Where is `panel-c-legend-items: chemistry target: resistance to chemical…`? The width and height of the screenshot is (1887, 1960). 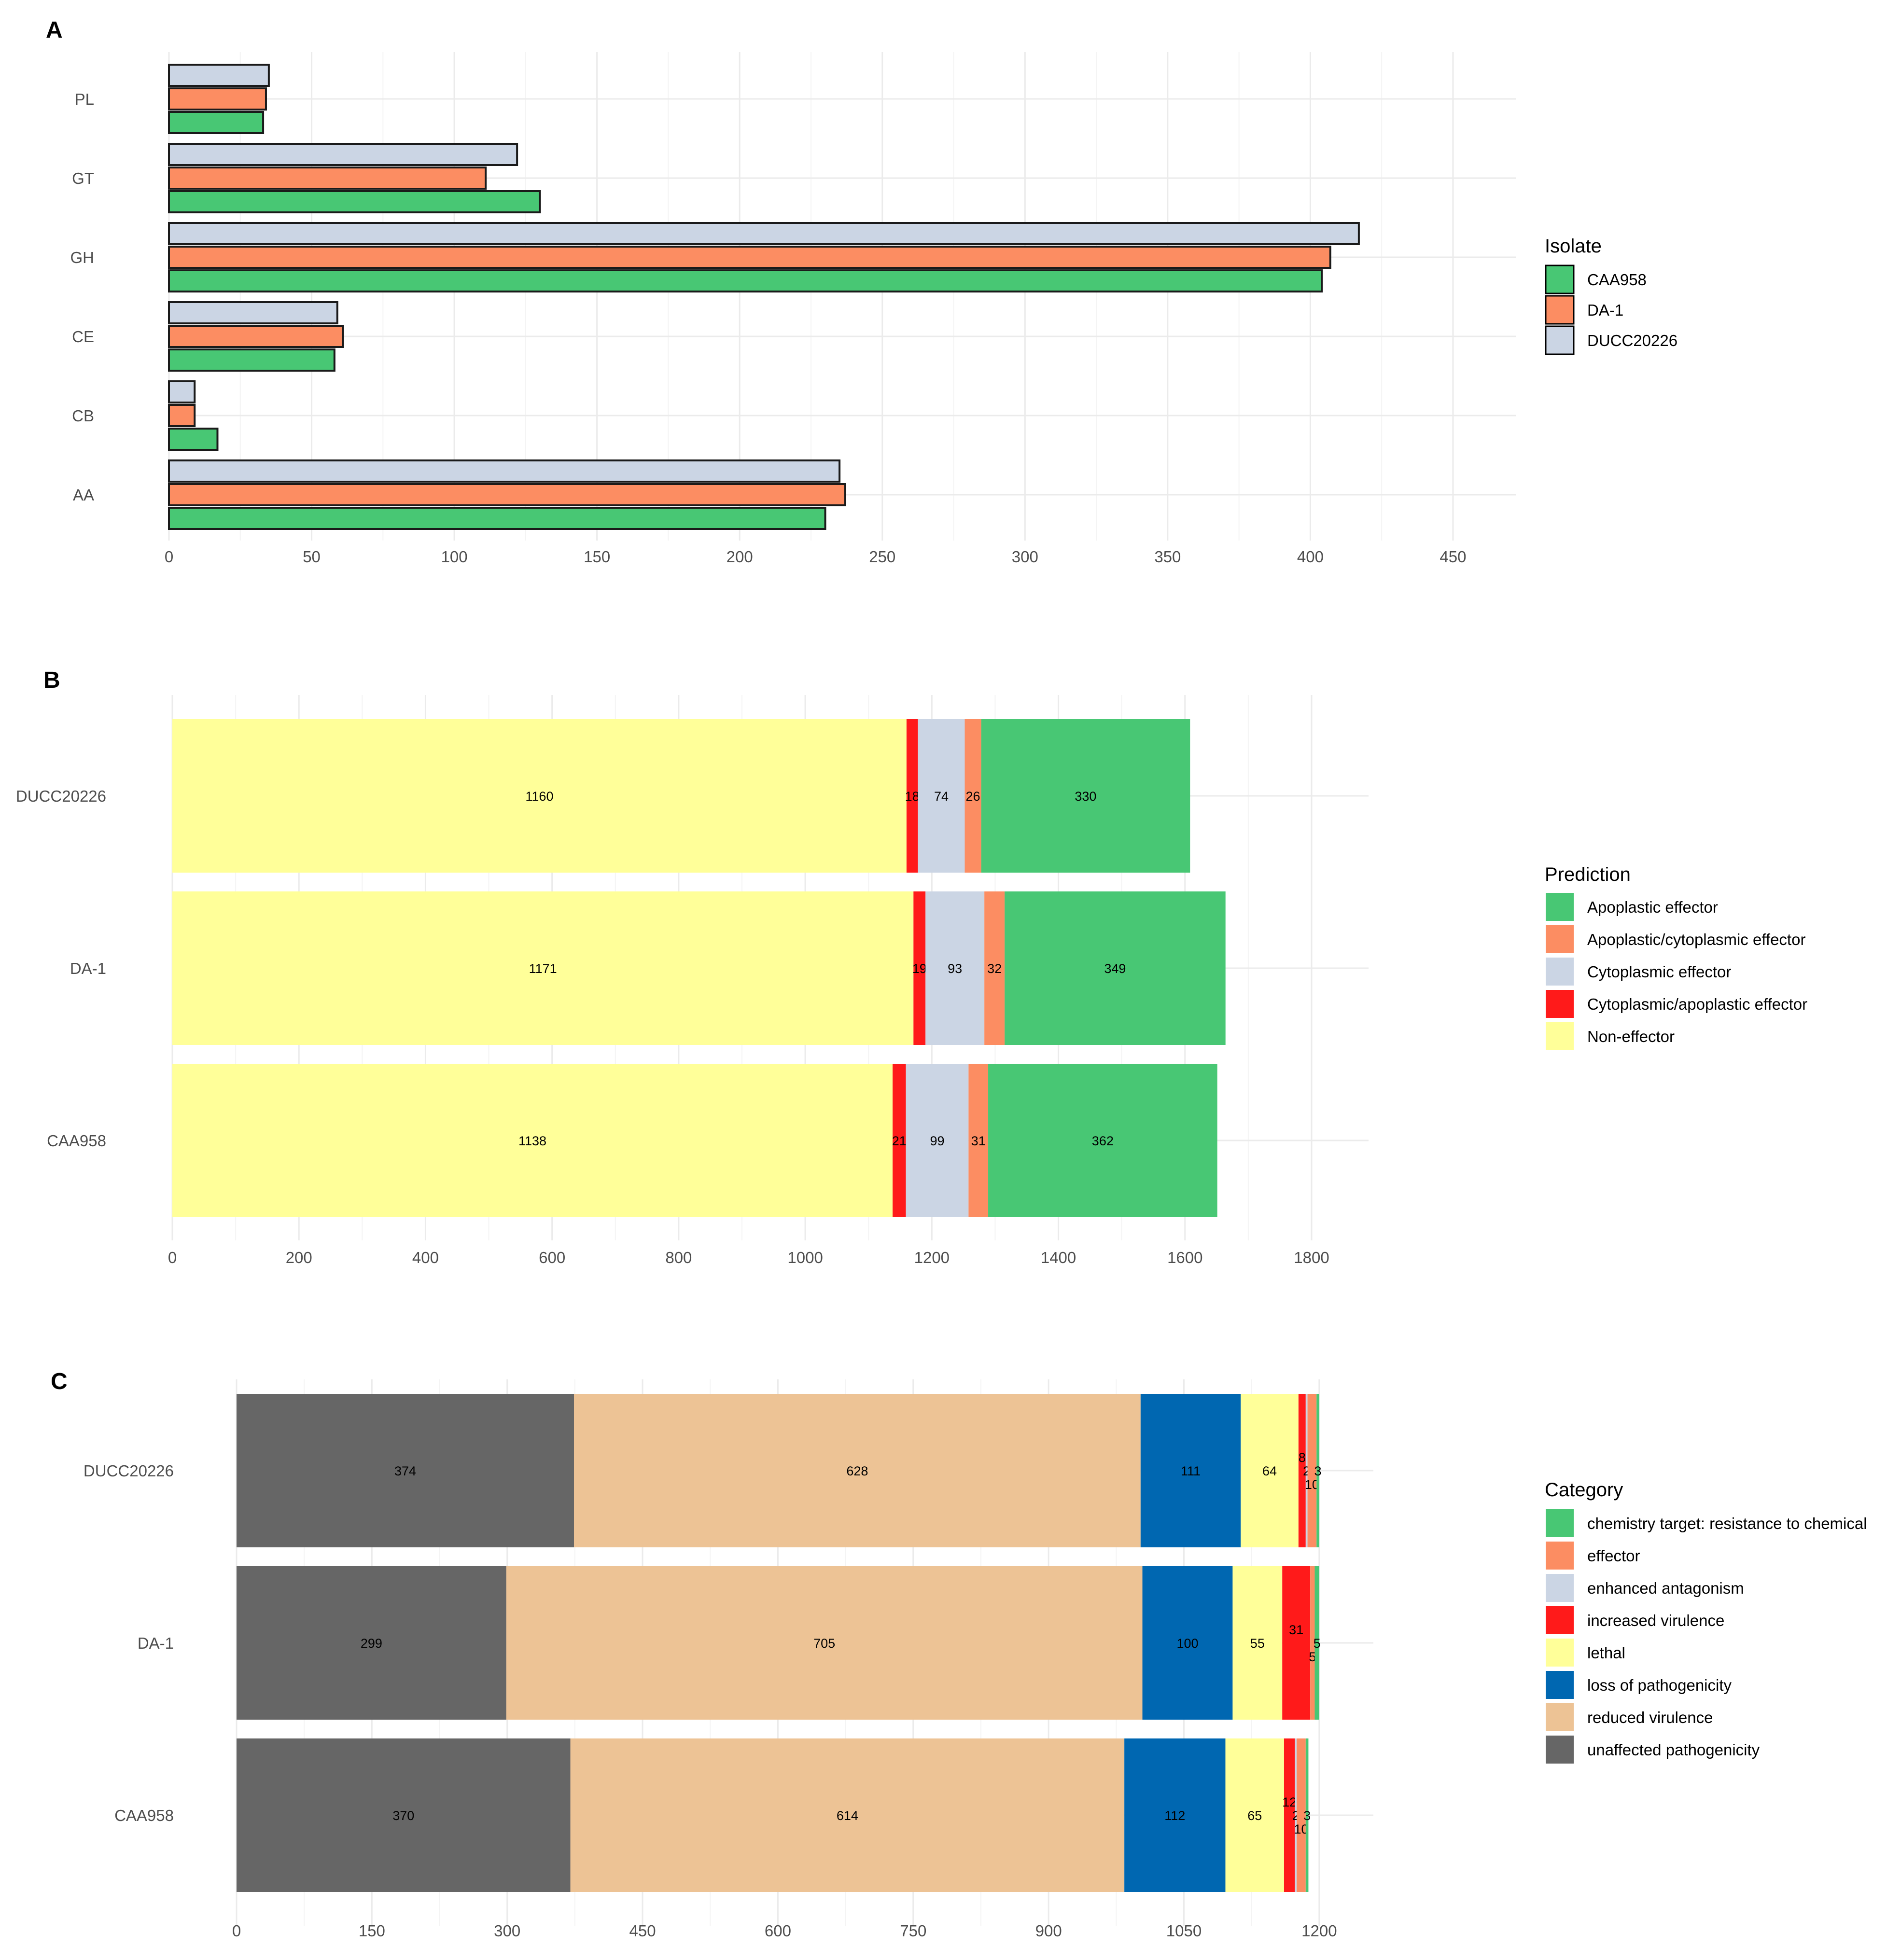 panel-c-legend-items: chemistry target: resistance to chemical… is located at coordinates (1706, 1636).